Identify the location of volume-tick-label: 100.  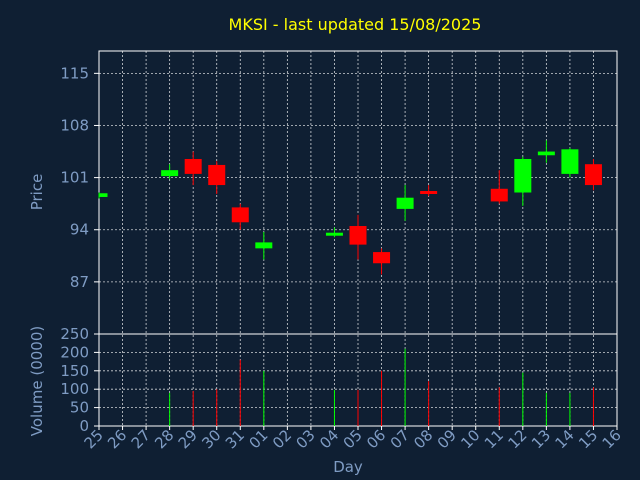
(74, 389).